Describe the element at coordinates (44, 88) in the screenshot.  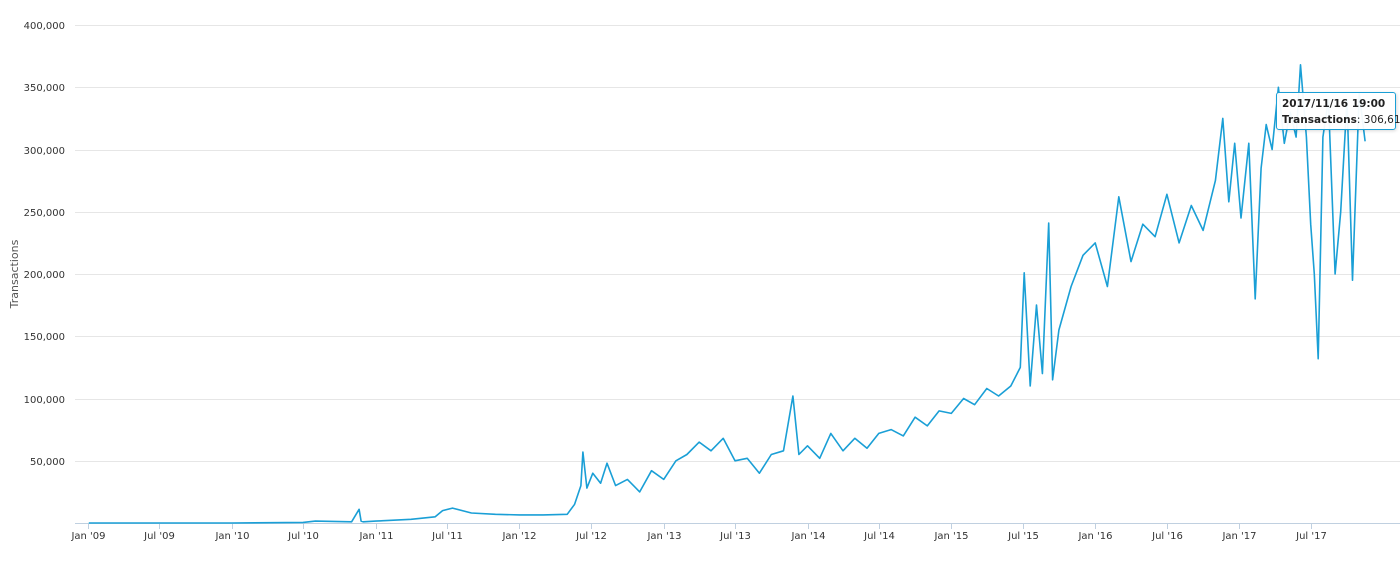
I see `y-tick-label: 350,000` at that location.